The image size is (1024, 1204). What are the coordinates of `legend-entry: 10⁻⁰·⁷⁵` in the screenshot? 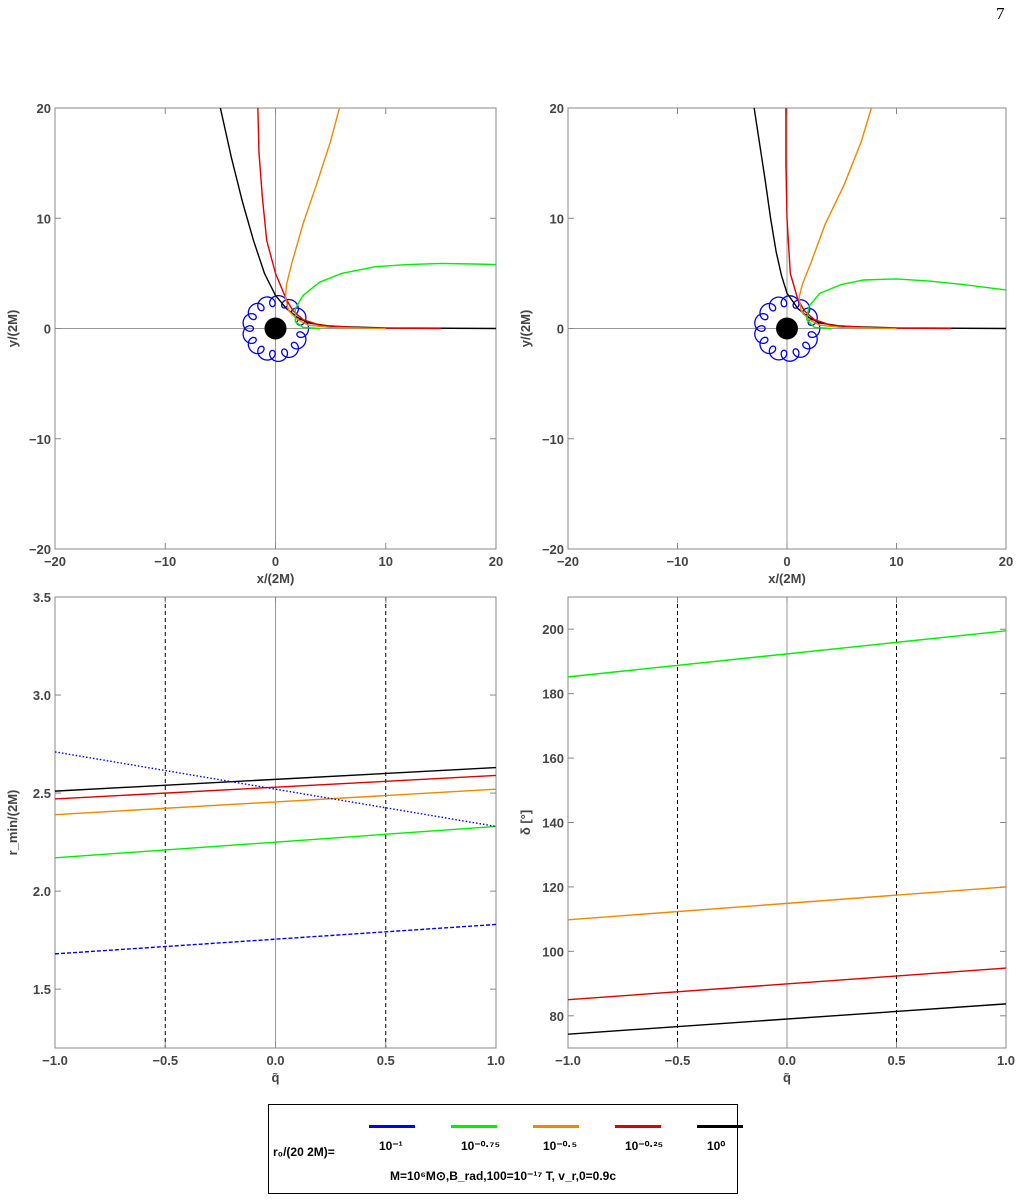 It's located at (468, 1141).